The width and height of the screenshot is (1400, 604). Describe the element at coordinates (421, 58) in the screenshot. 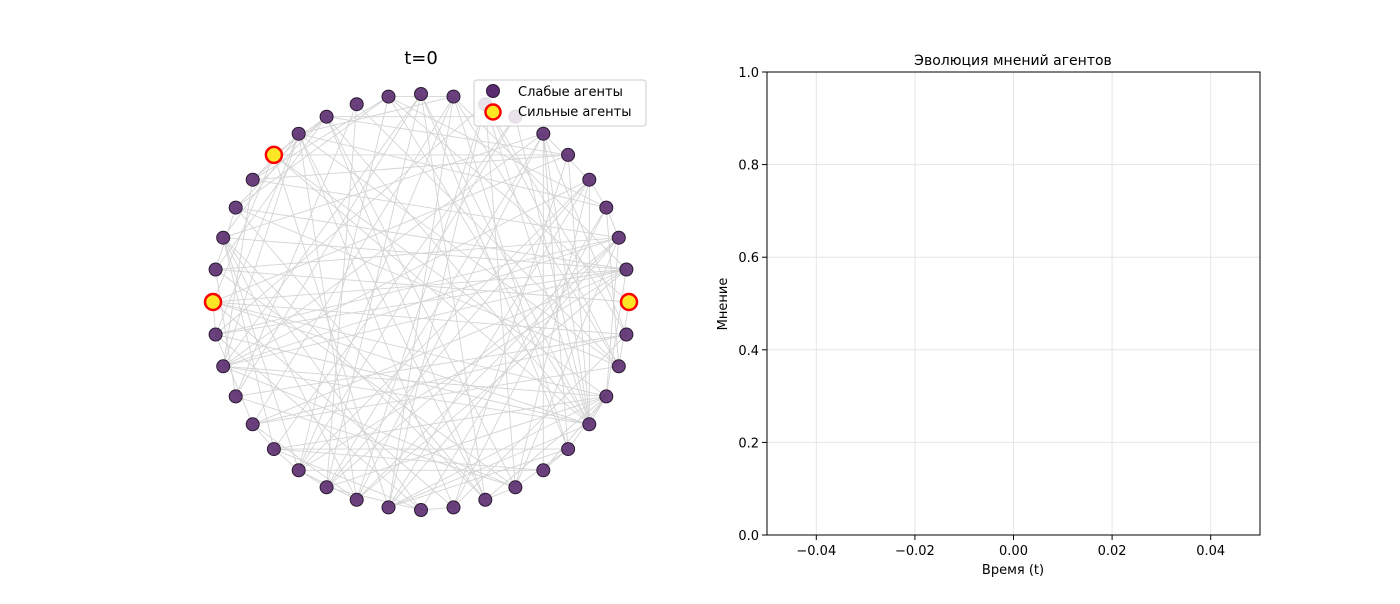

I see `network-title: t=0` at that location.